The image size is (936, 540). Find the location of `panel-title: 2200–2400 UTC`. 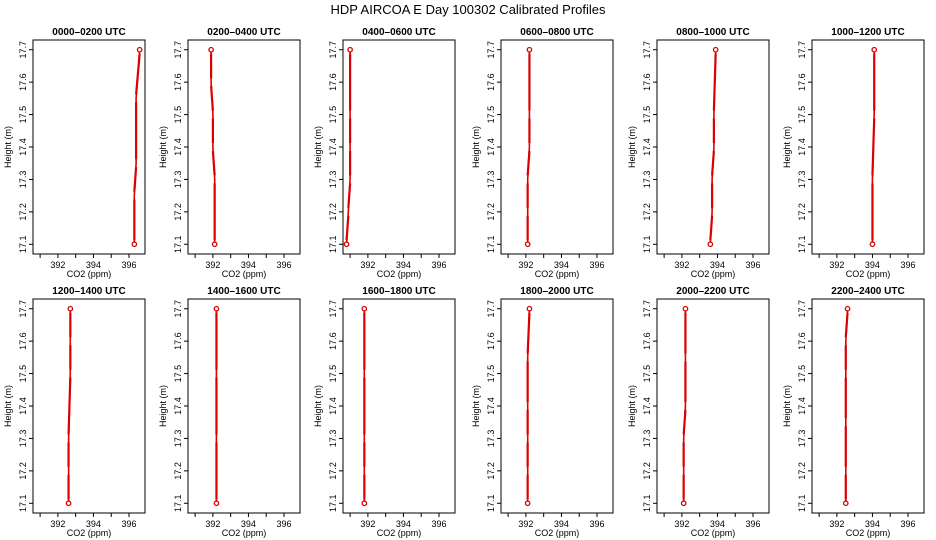

panel-title: 2200–2400 UTC is located at coordinates (867, 291).